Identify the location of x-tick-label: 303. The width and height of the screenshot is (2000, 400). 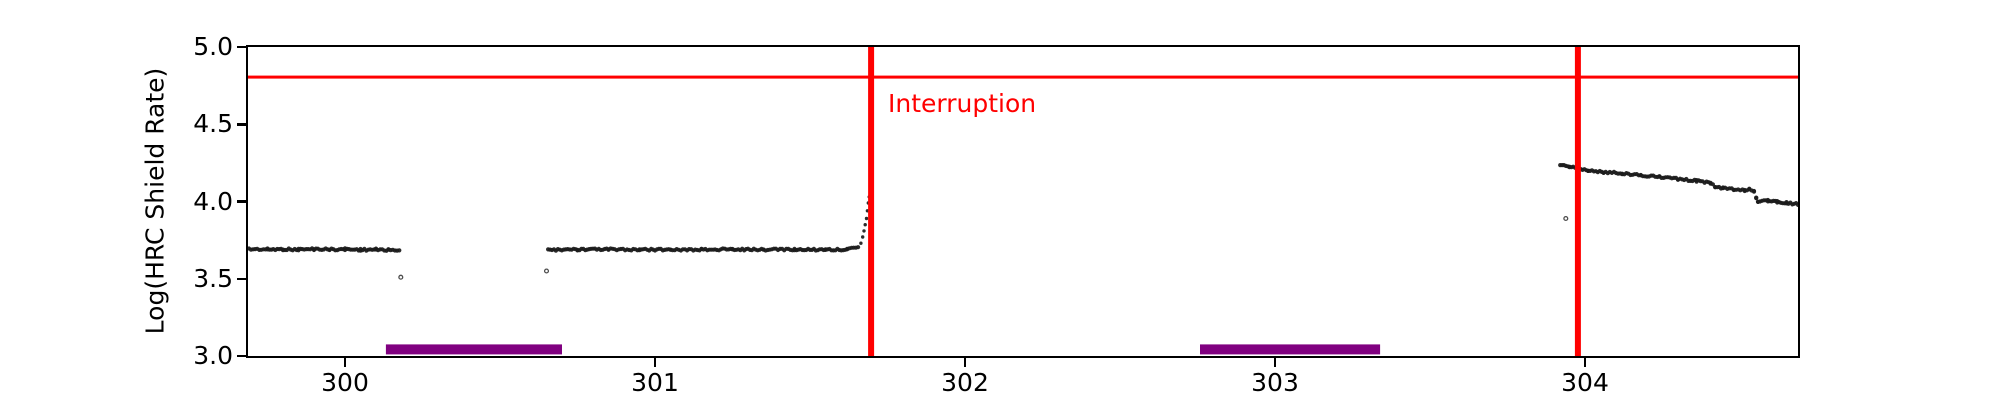
(1275, 382).